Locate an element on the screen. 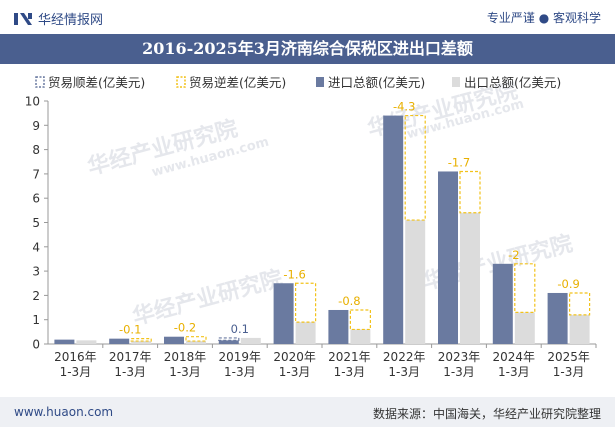 Image resolution: width=615 pixels, height=427 pixels. x-category-label: 2025年 is located at coordinates (568, 357).